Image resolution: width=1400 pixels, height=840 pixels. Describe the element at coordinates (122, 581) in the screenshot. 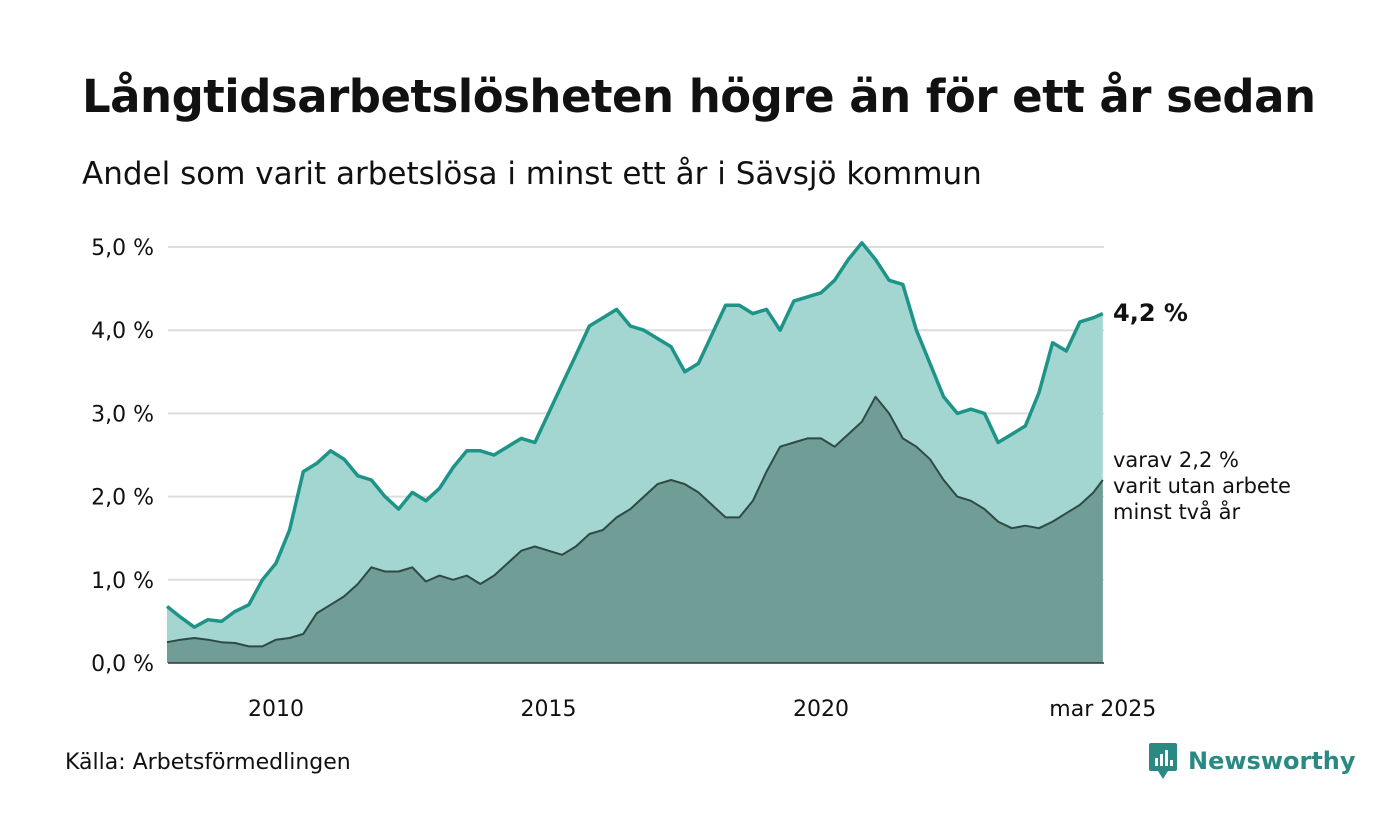

I see `y-tick-label-1: 1,0 %` at that location.